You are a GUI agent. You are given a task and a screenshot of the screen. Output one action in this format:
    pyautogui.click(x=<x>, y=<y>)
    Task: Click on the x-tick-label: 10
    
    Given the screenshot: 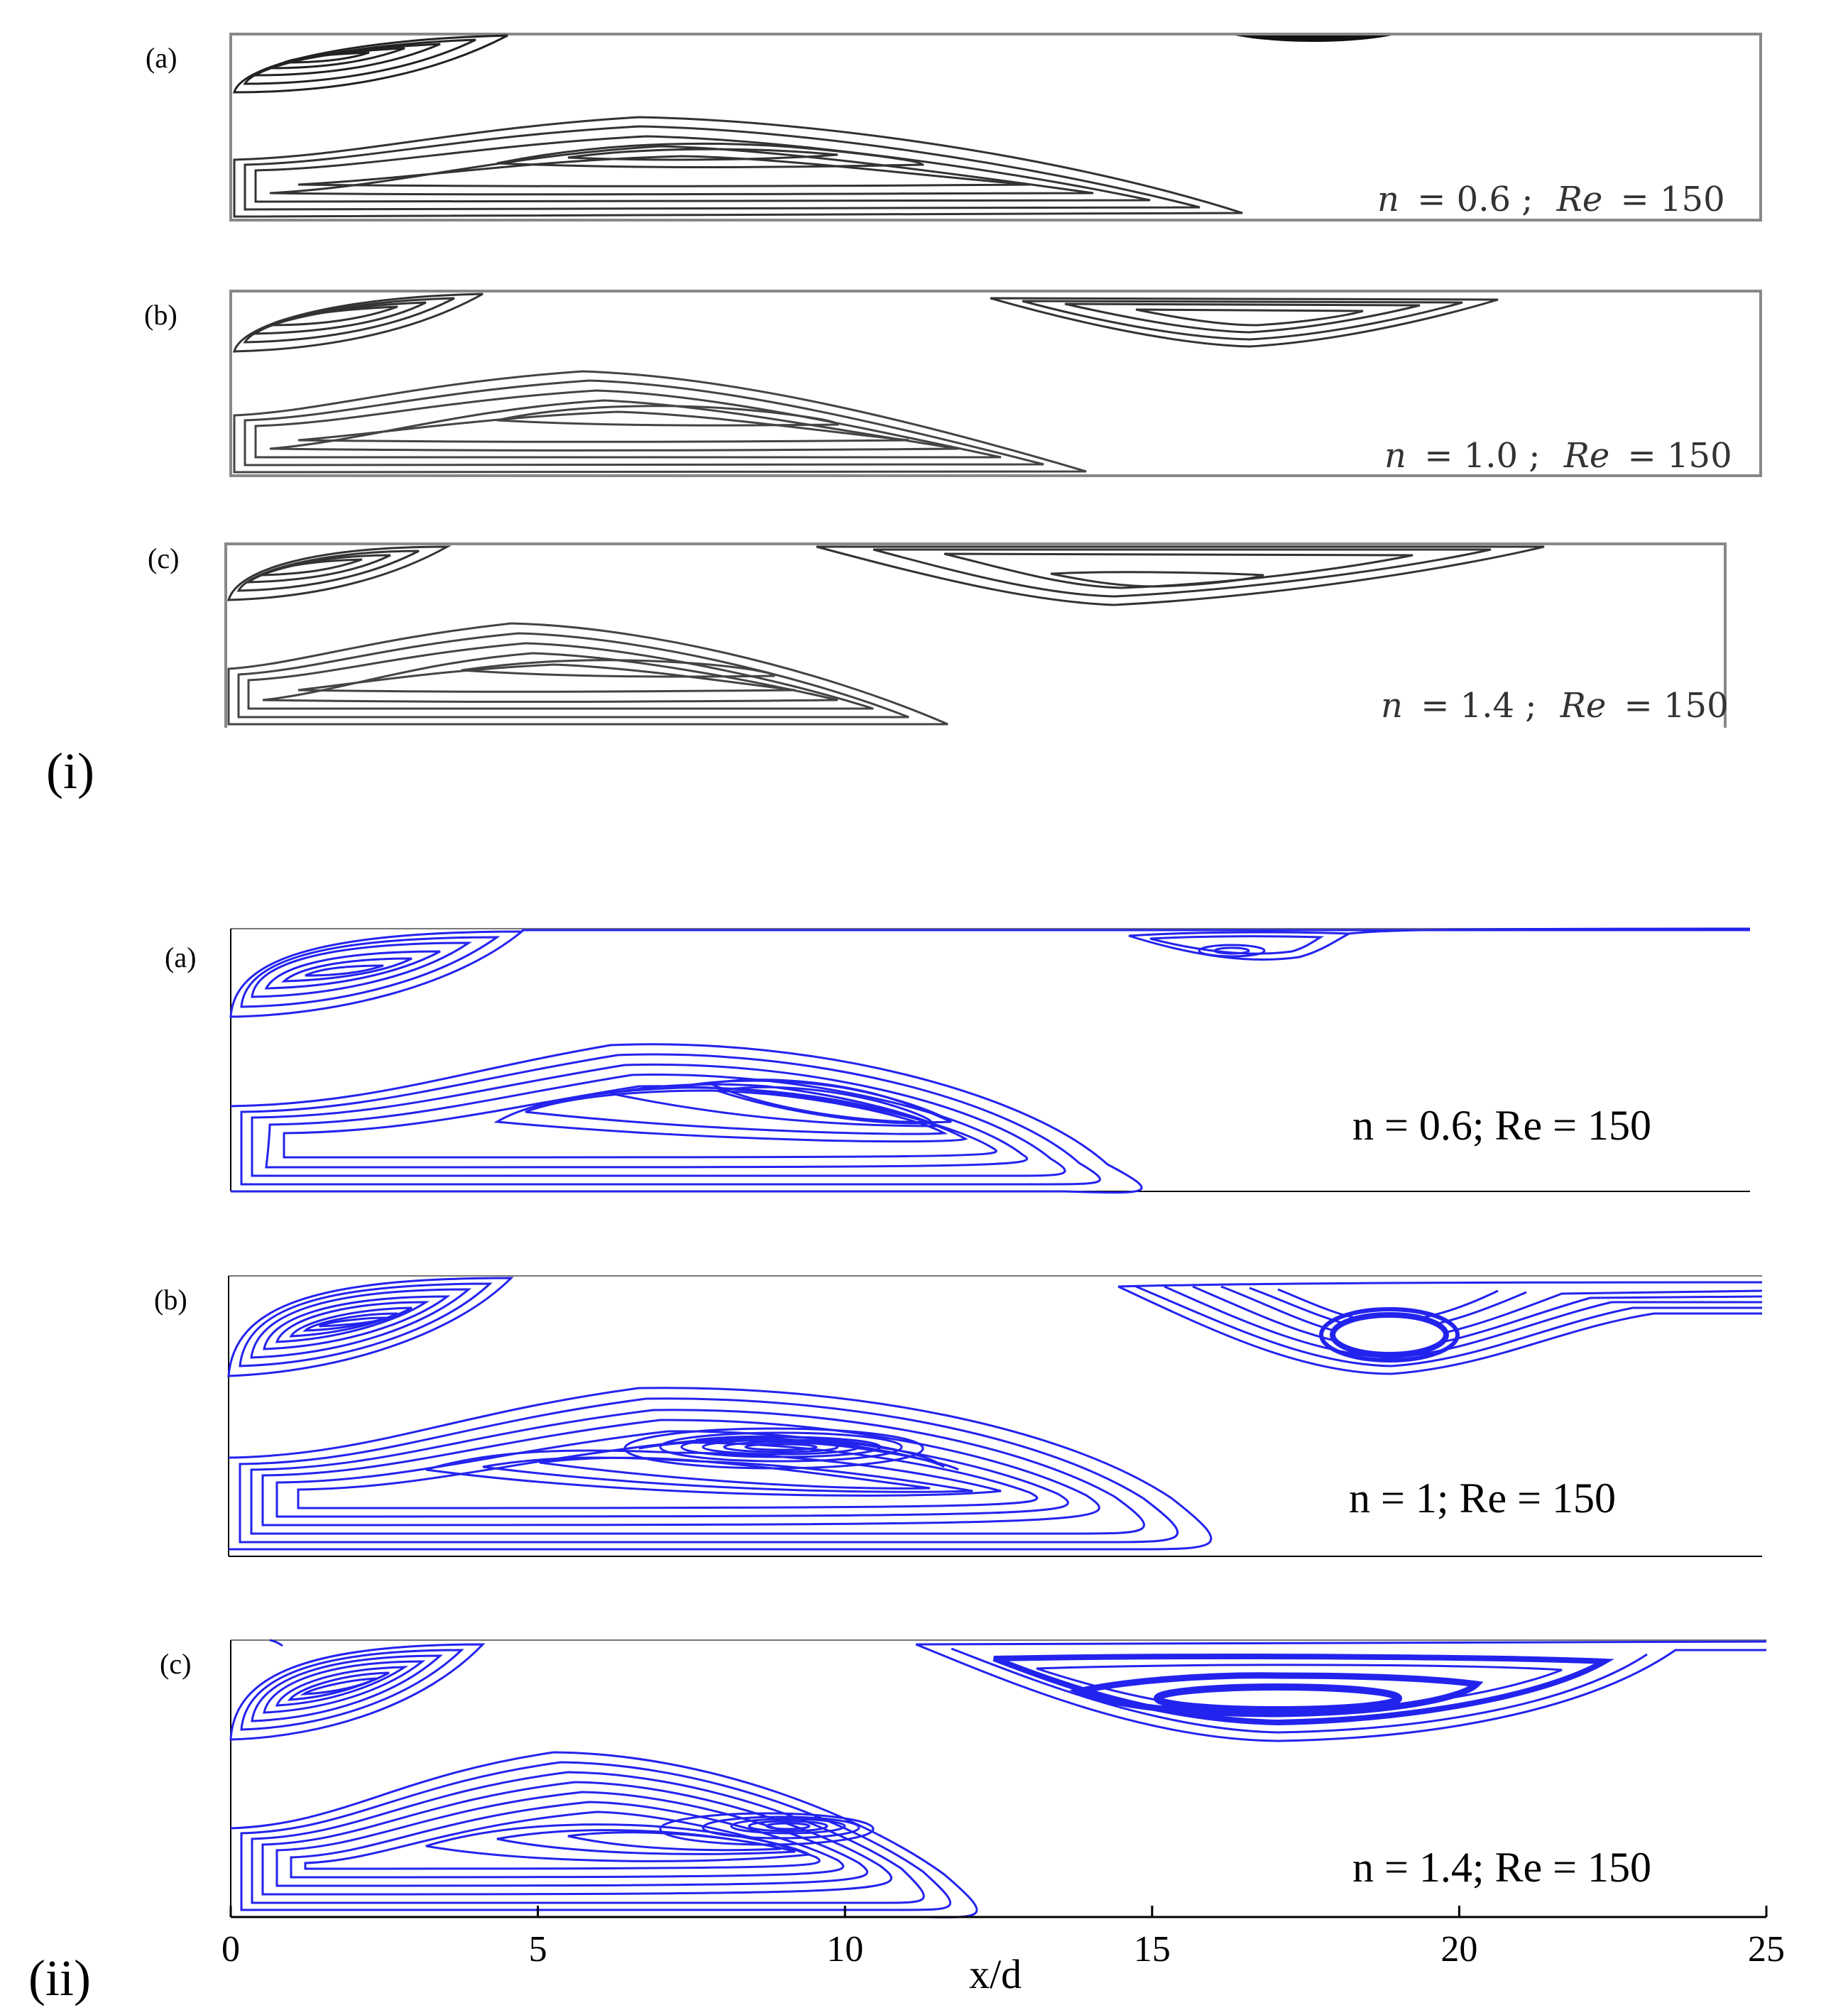 What is the action you would take?
    pyautogui.click(x=844, y=1949)
    